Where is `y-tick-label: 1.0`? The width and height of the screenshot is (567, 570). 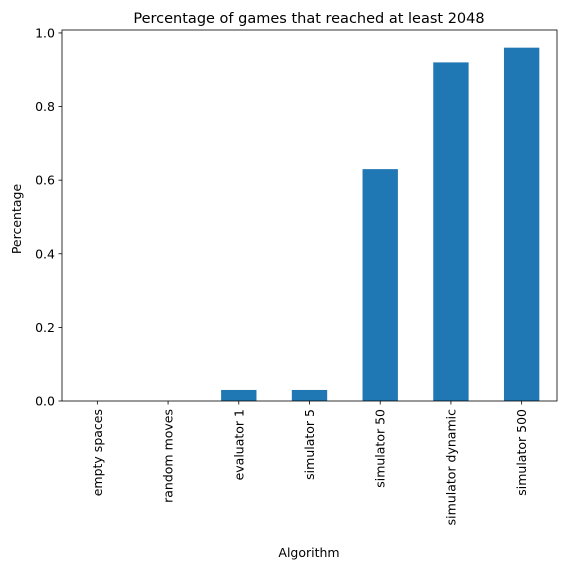 y-tick-label: 1.0 is located at coordinates (45, 32).